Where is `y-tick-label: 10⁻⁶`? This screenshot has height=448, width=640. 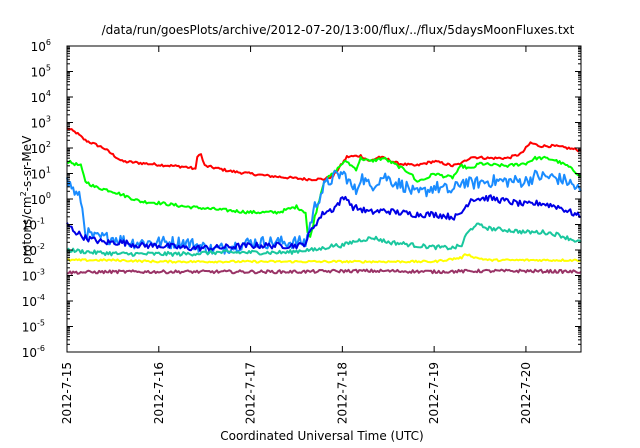
y-tick-label: 10⁻⁶ is located at coordinates (33, 352).